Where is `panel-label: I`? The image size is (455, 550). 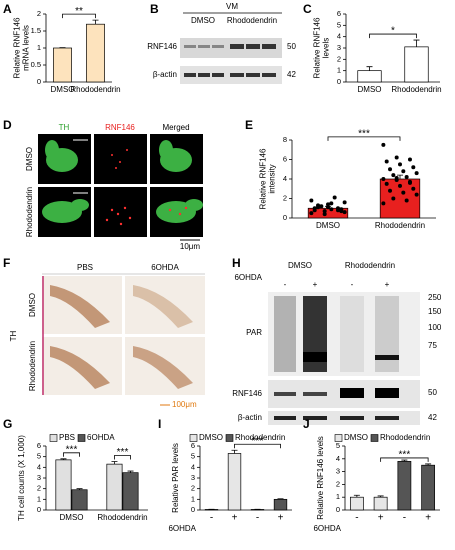 panel-label: I is located at coordinates (159, 424).